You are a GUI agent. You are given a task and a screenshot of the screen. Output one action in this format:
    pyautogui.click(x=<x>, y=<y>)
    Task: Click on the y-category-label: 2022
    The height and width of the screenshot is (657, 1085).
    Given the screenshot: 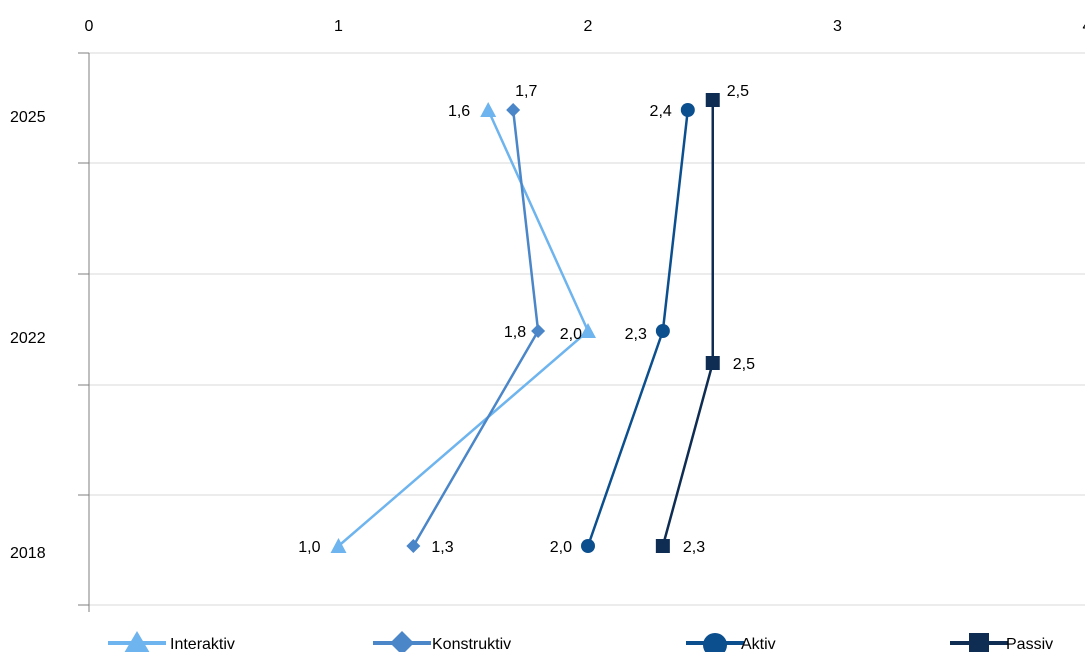 What is the action you would take?
    pyautogui.click(x=28, y=338)
    